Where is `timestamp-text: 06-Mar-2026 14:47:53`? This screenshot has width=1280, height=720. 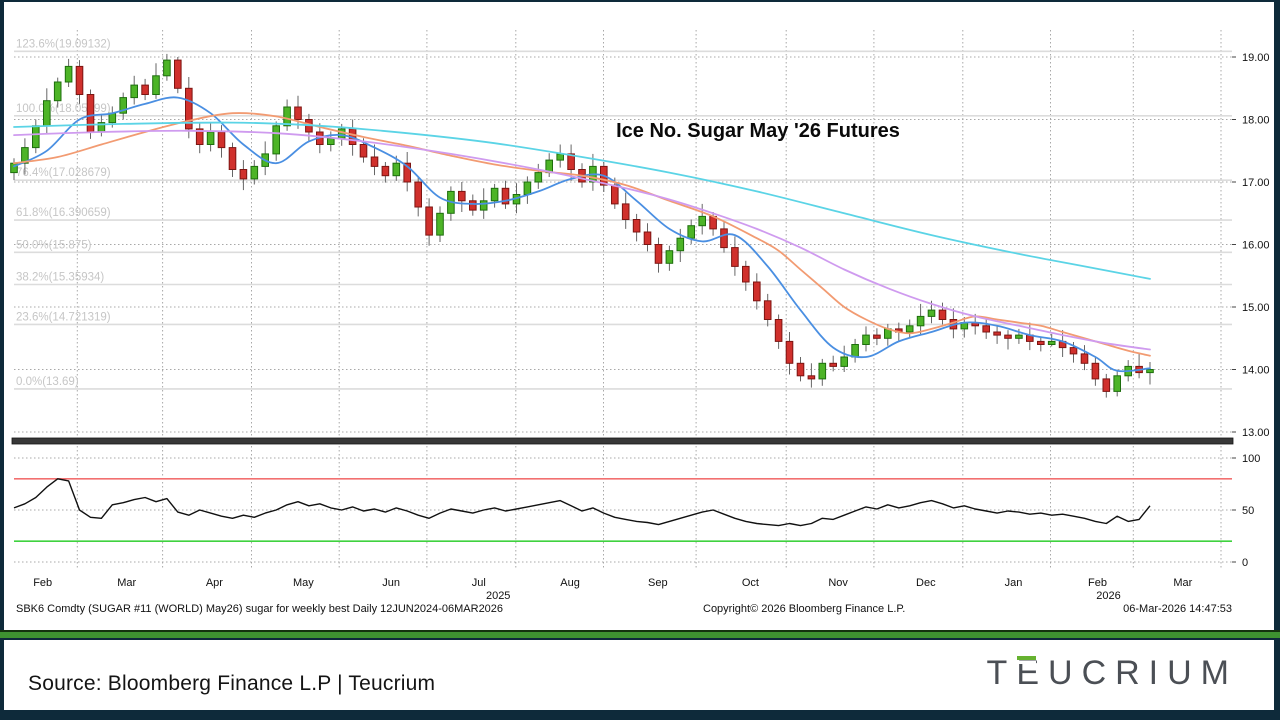
timestamp-text: 06-Mar-2026 14:47:53 is located at coordinates (1177, 609).